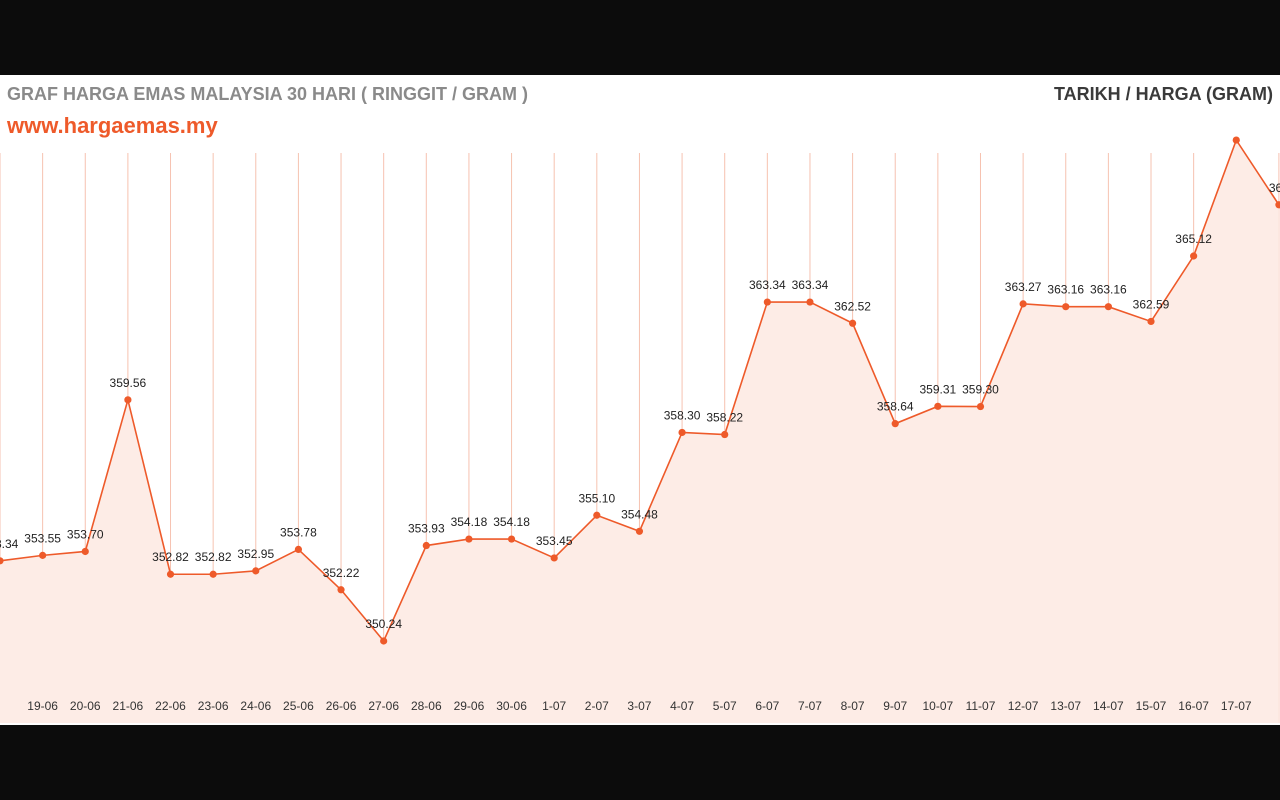  Describe the element at coordinates (596, 498) in the screenshot. I see `value-label: 355.10` at that location.